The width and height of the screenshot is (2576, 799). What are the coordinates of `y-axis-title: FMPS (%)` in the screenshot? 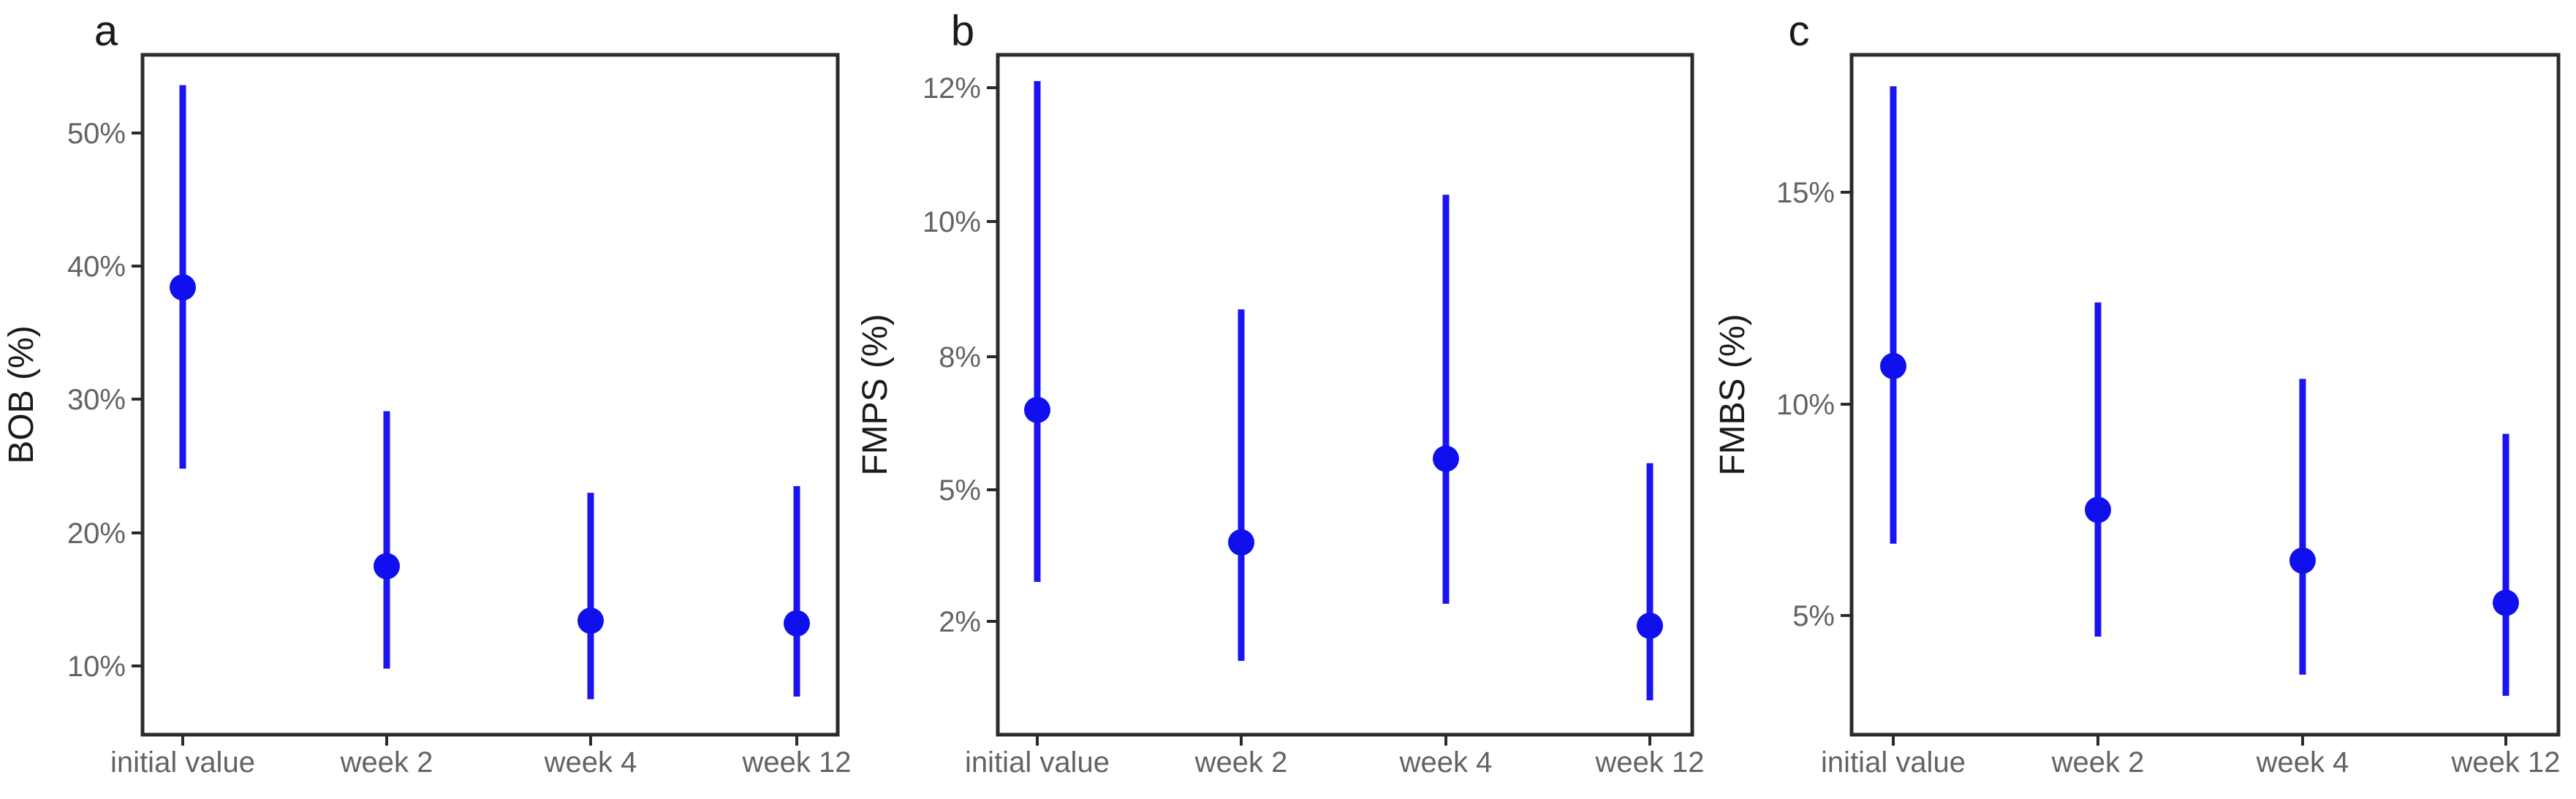 It's located at (875, 394).